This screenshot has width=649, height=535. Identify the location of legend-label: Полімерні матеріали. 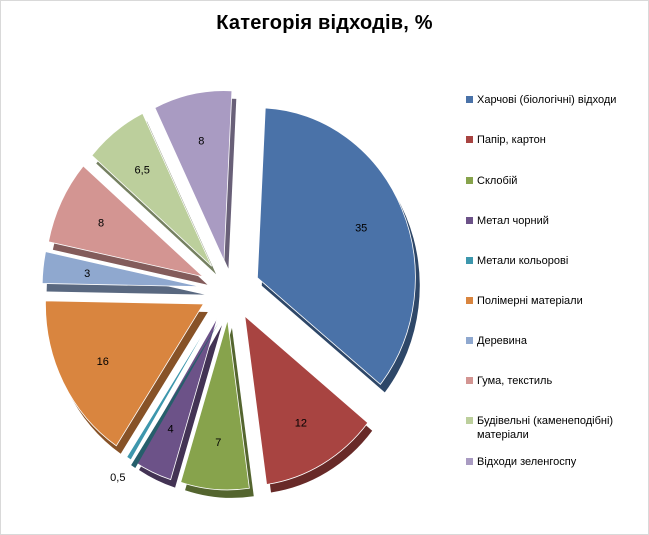
(530, 301).